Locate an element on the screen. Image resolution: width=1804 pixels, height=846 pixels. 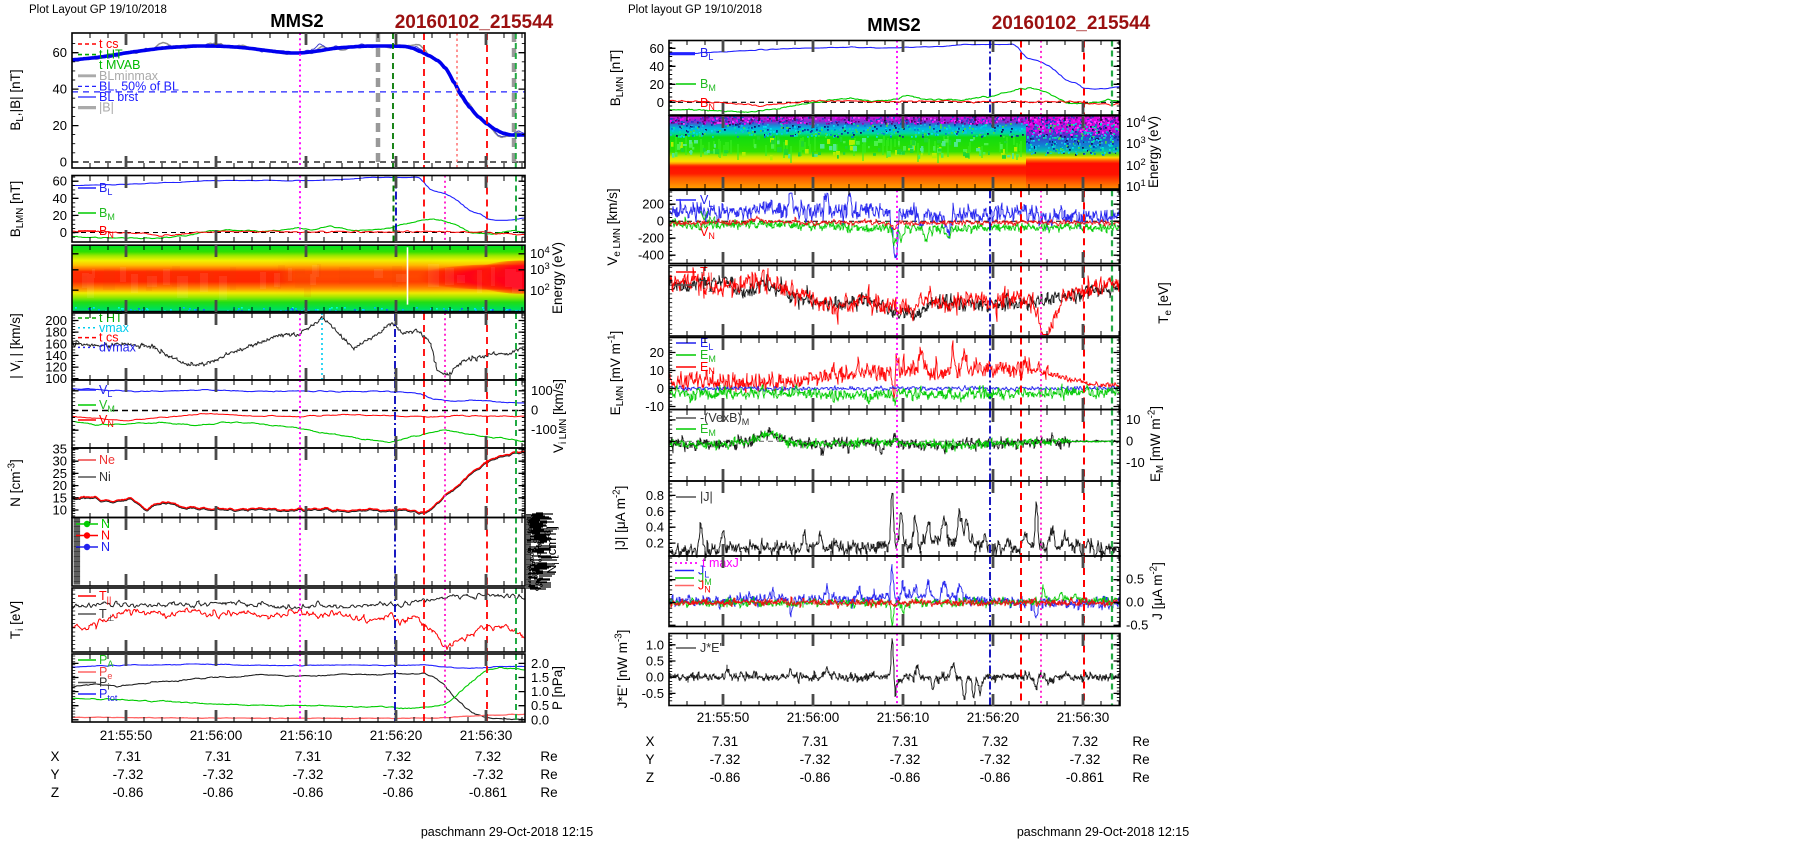
svg-text: Energy (eV) is located at coordinates (1153, 152).